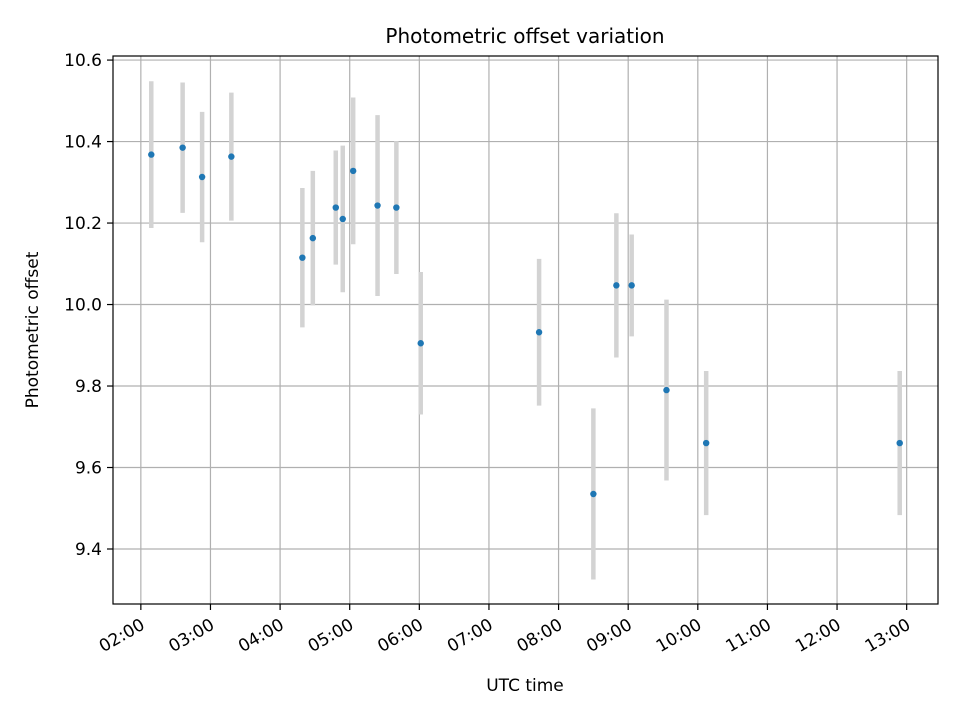 The image size is (960, 720). I want to click on y-axis: 9.4 9.6 9.8 10.0 10.2 10.4 10.6, so click(88, 305).